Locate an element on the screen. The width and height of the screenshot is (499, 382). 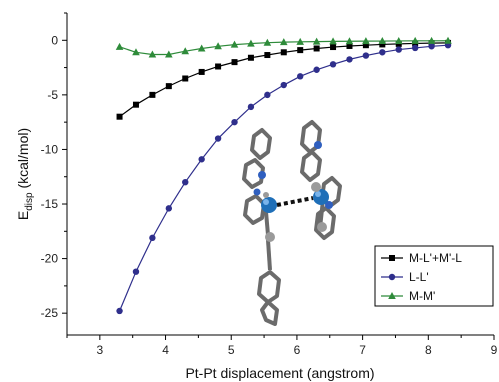
x-tick-label: 5 is located at coordinates (231, 350).